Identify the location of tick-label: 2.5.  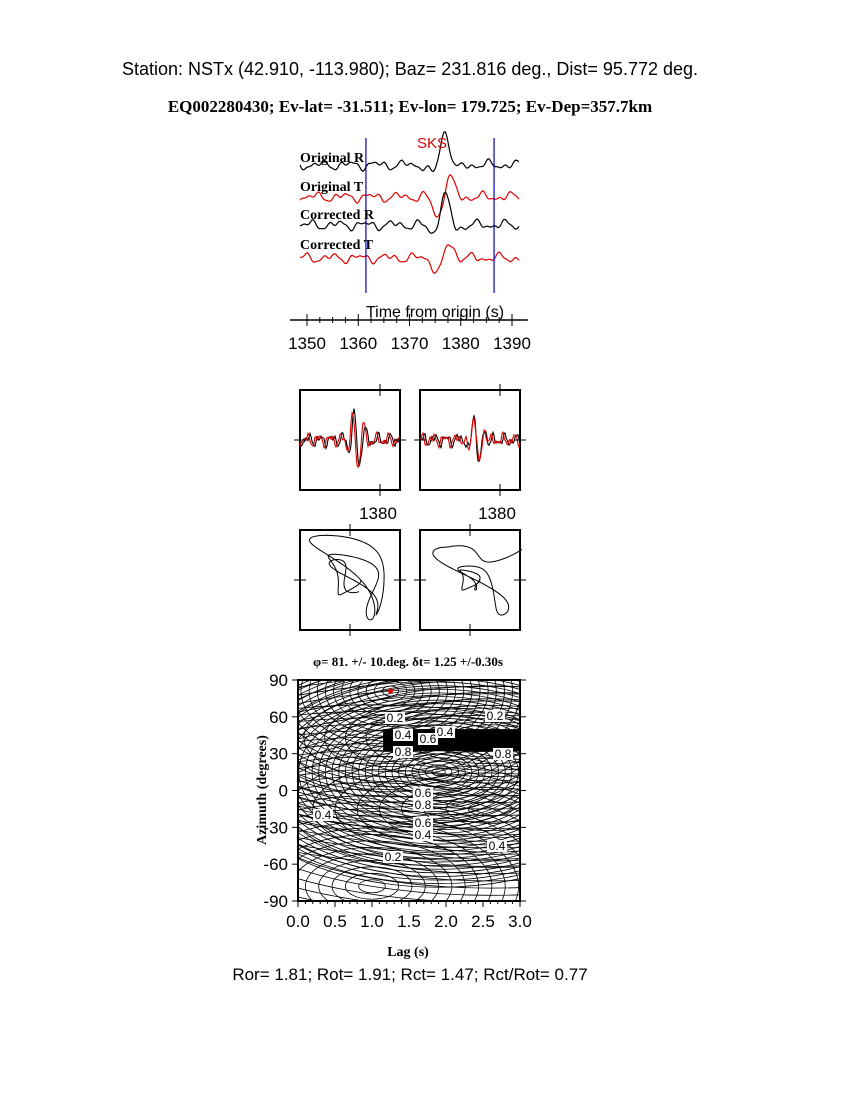
(483, 921).